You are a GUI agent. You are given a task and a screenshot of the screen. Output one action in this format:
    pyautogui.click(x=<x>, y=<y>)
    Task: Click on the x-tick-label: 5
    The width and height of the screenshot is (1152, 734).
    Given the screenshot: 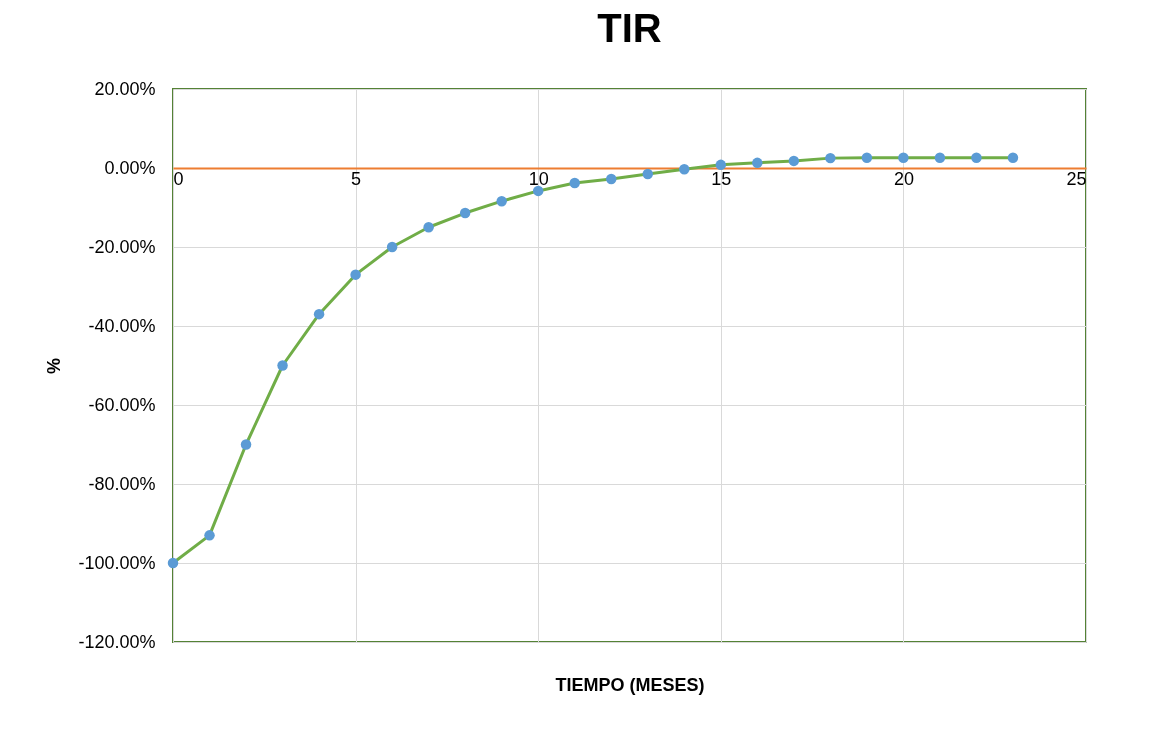 What is the action you would take?
    pyautogui.click(x=356, y=178)
    